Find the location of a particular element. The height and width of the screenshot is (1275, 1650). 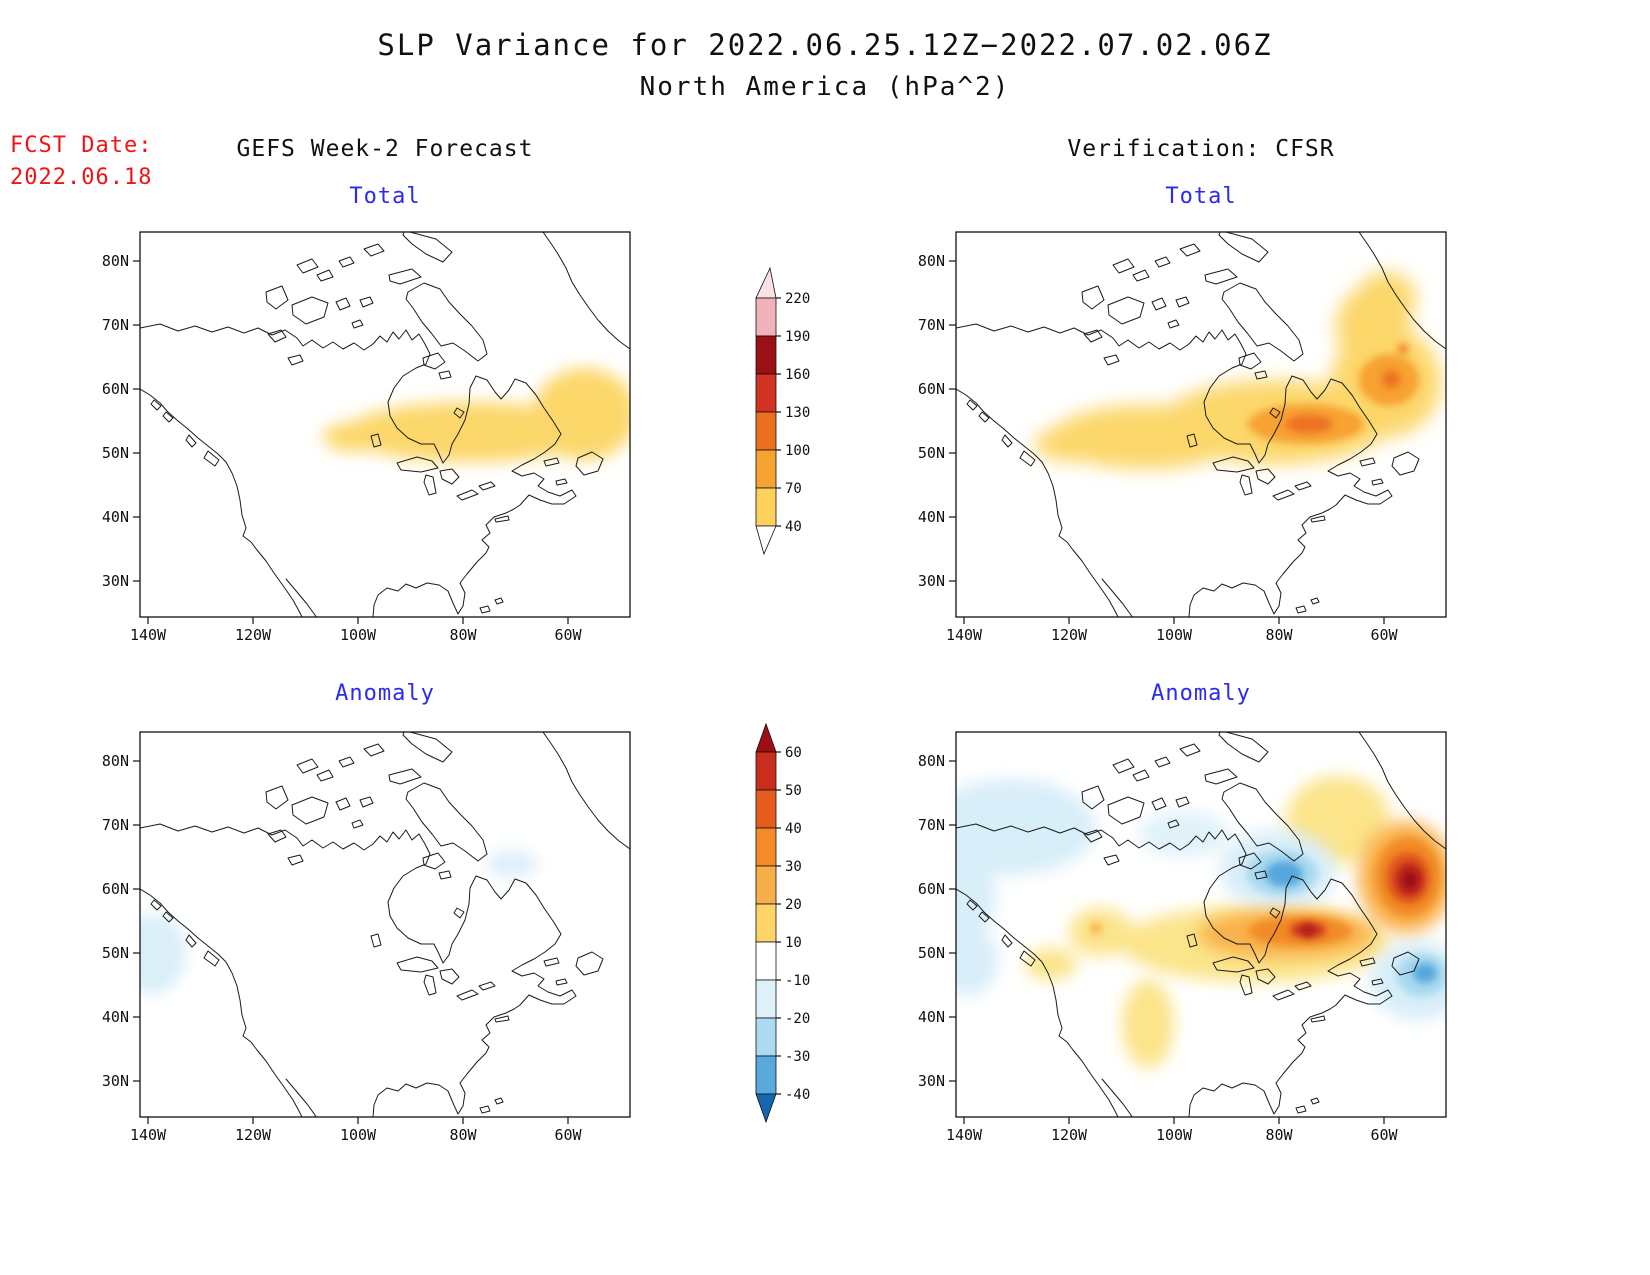

colorbar-anomaly: 60 50 40 30 20 10 -10 -20 -30 -40 is located at coordinates (782, 923).